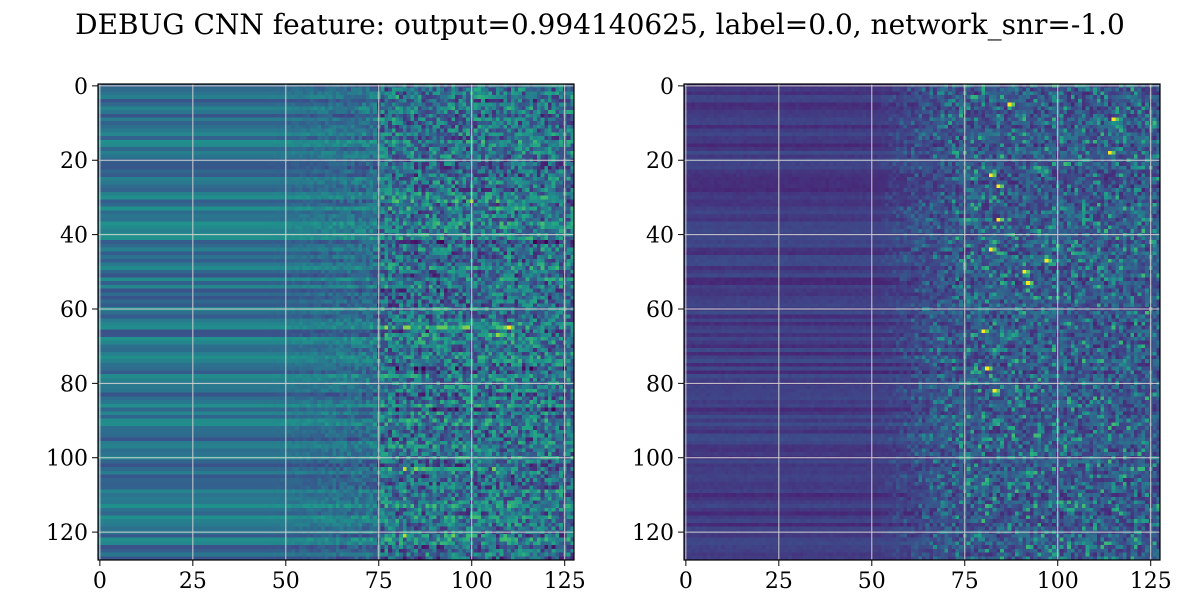 The image size is (1200, 600). Describe the element at coordinates (100, 581) in the screenshot. I see `left-x-tick-label-0: 0` at that location.